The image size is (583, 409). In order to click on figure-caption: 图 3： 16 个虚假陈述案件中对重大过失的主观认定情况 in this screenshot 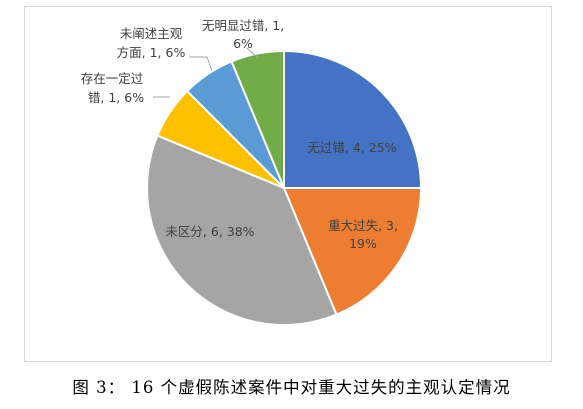, I will do `click(291, 387)`.